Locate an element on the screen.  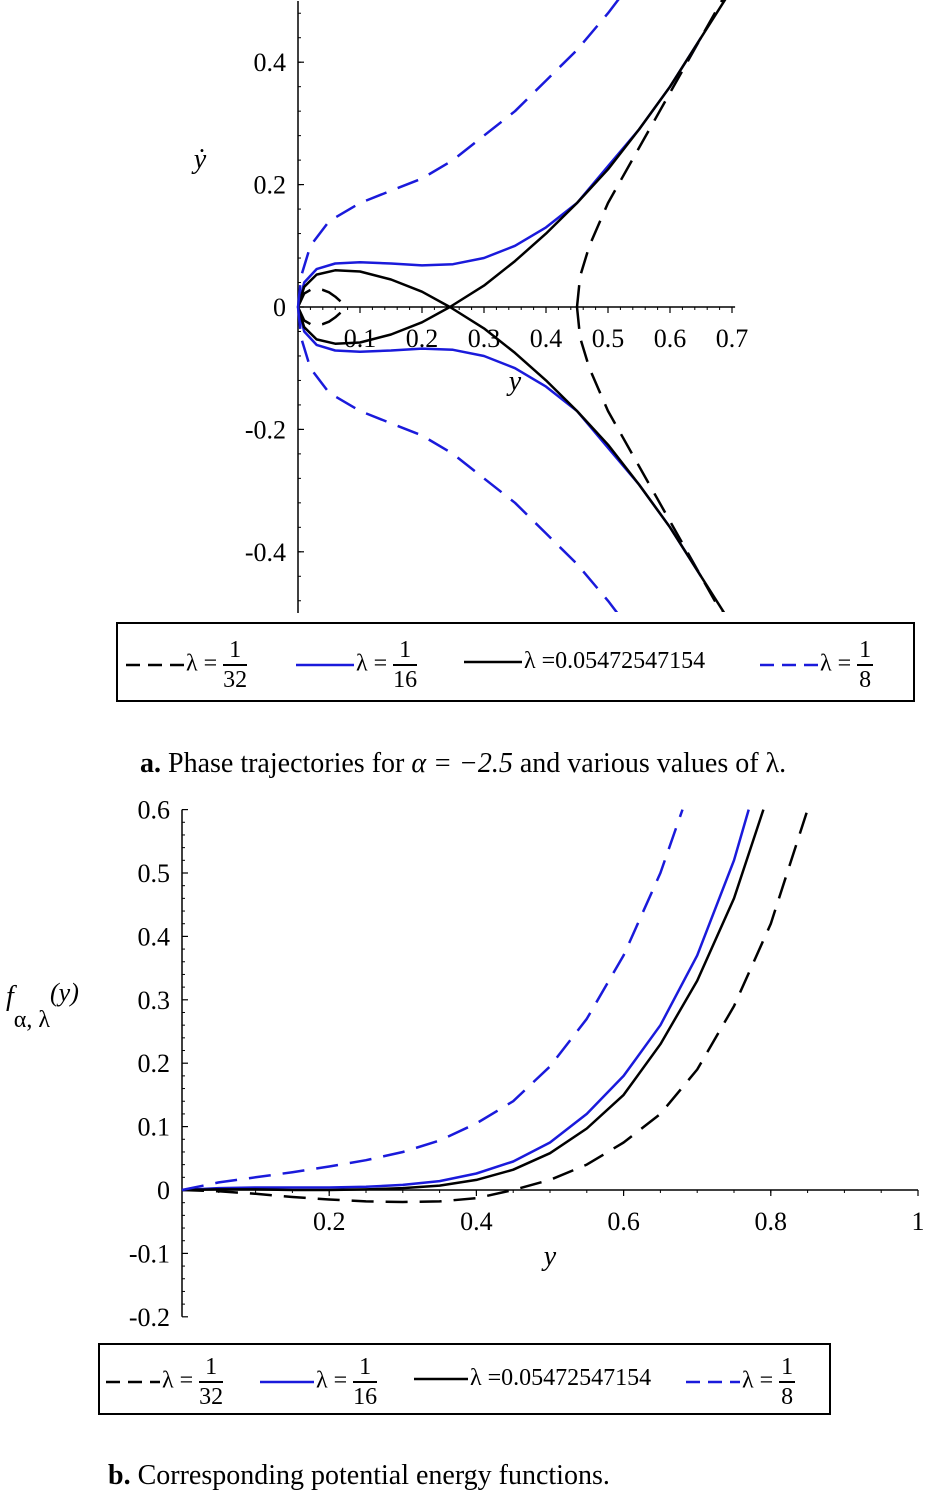
legend-a-den-4: 8 is located at coordinates (865, 680).